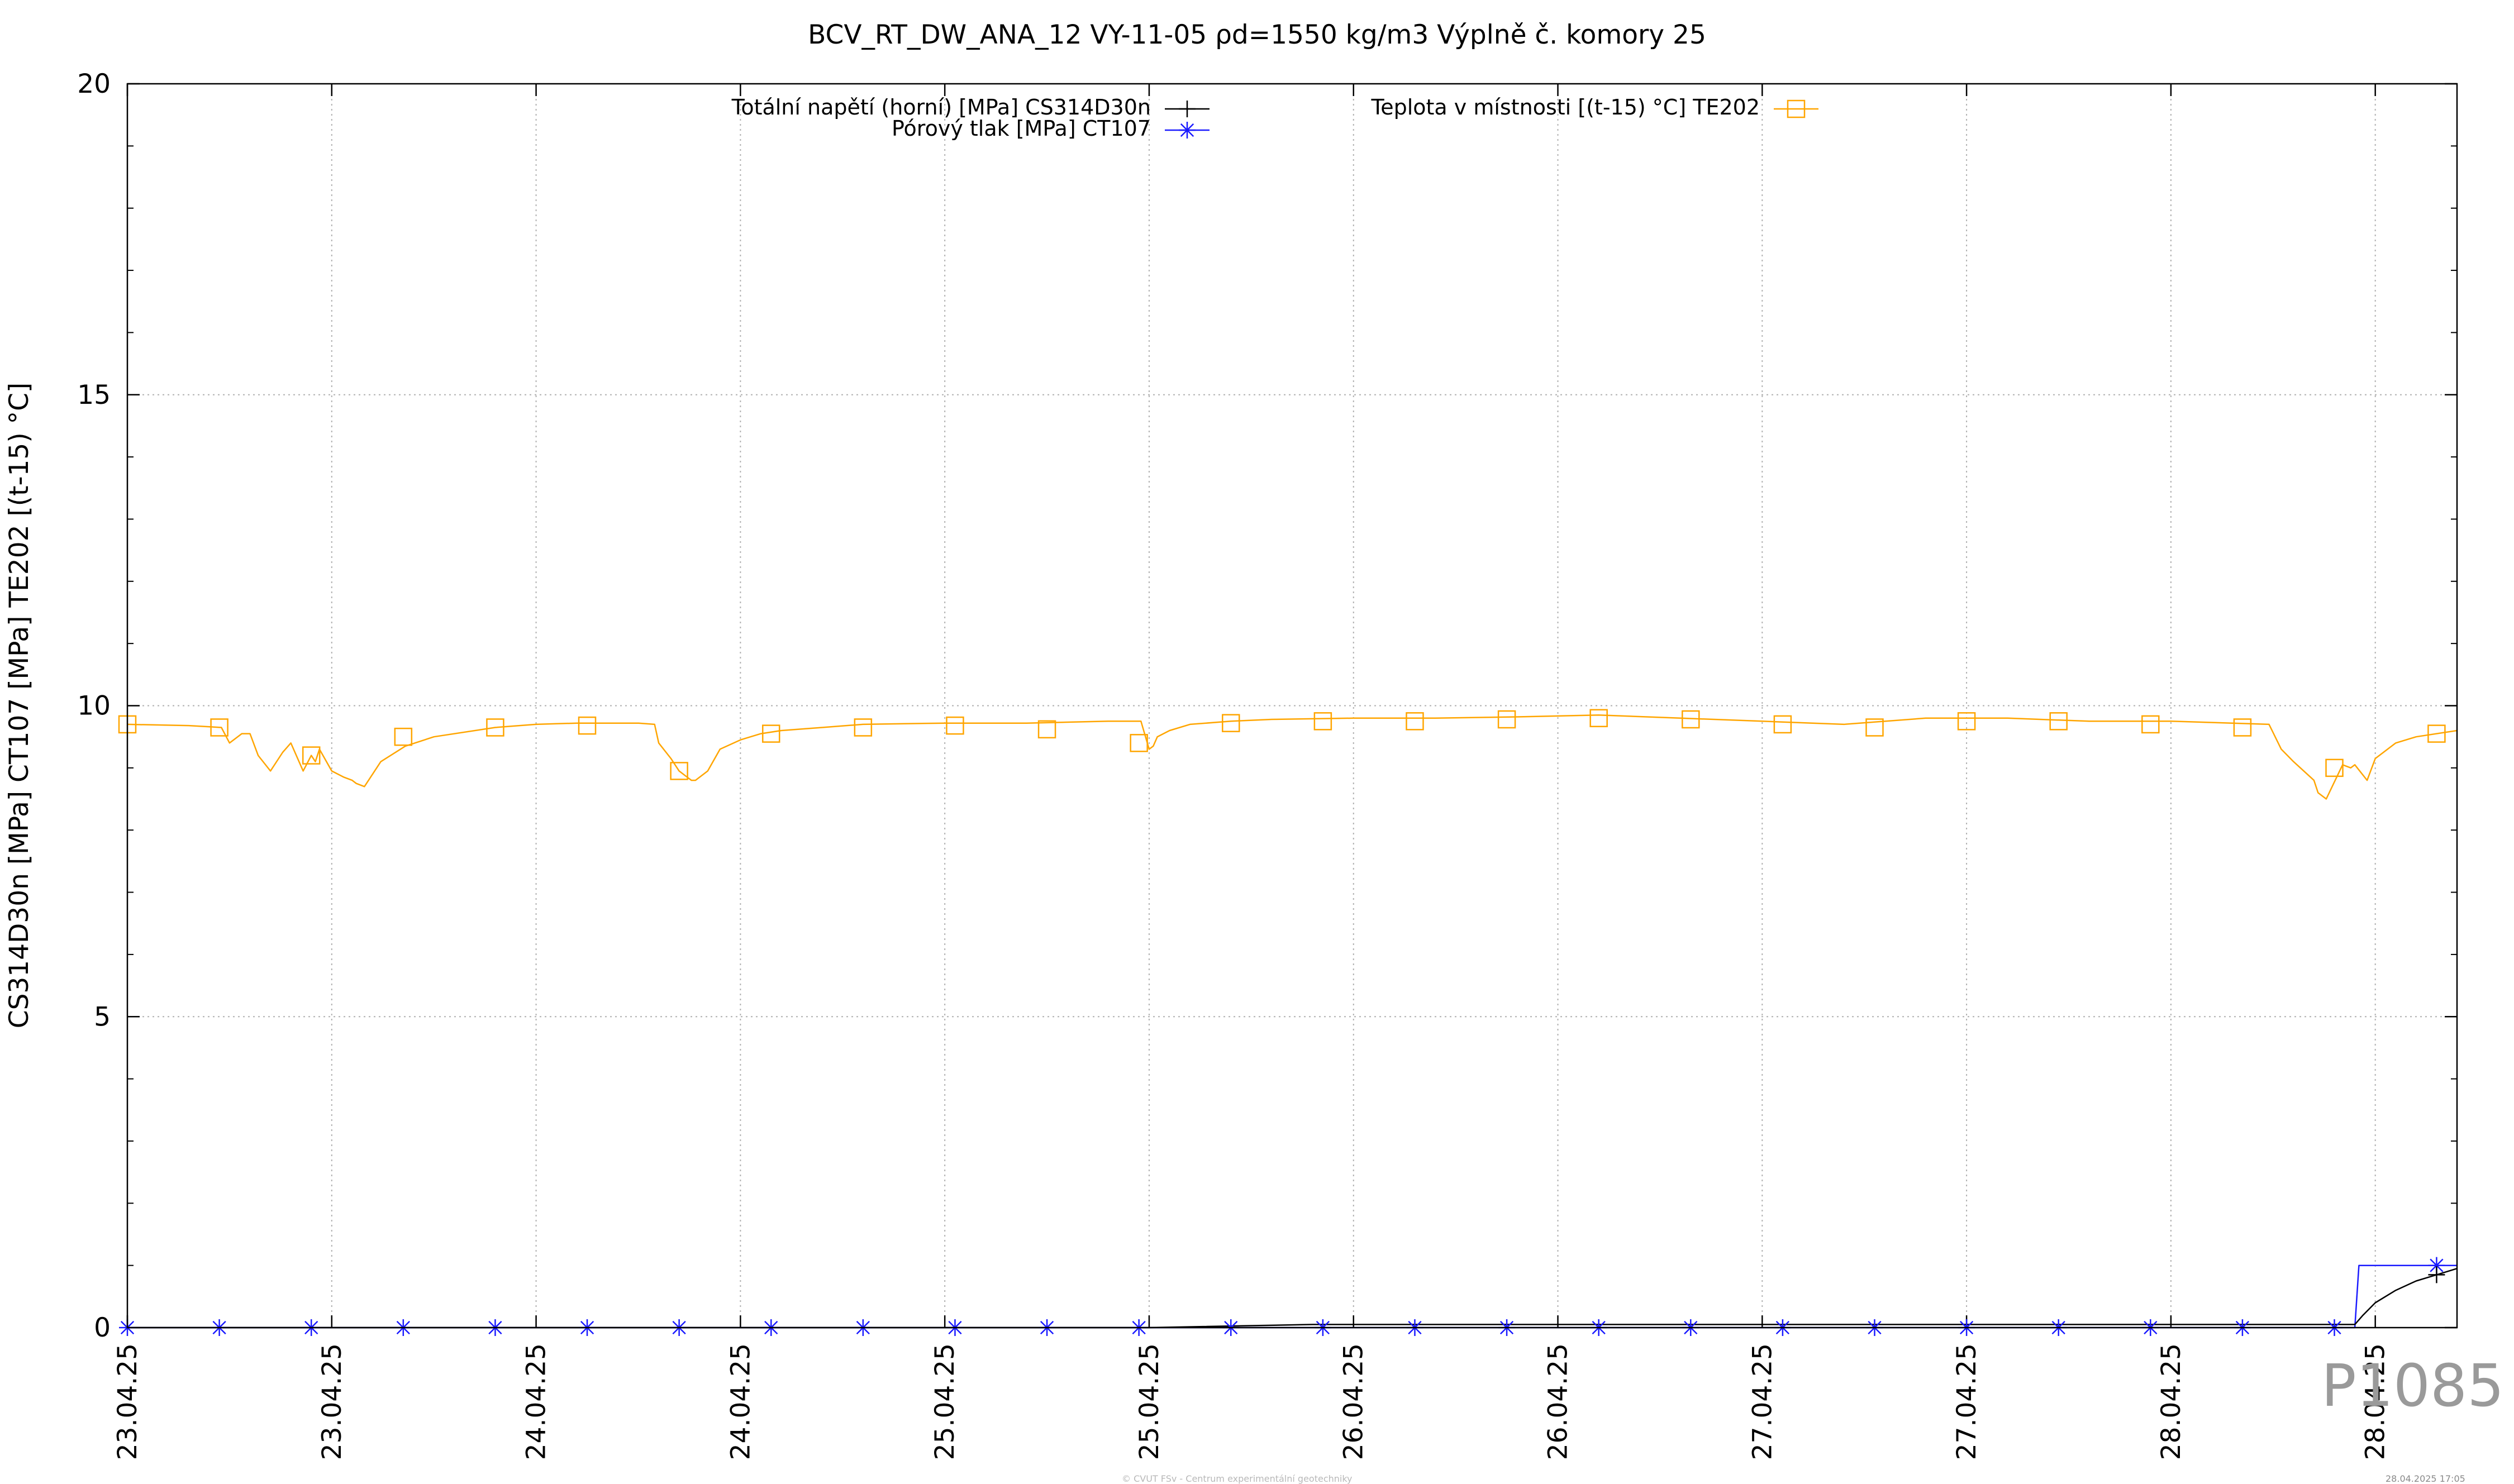 The image size is (2514, 1484). What do you see at coordinates (1762, 1401) in the screenshot?
I see `xtick-label-8: 27.04.25` at bounding box center [1762, 1401].